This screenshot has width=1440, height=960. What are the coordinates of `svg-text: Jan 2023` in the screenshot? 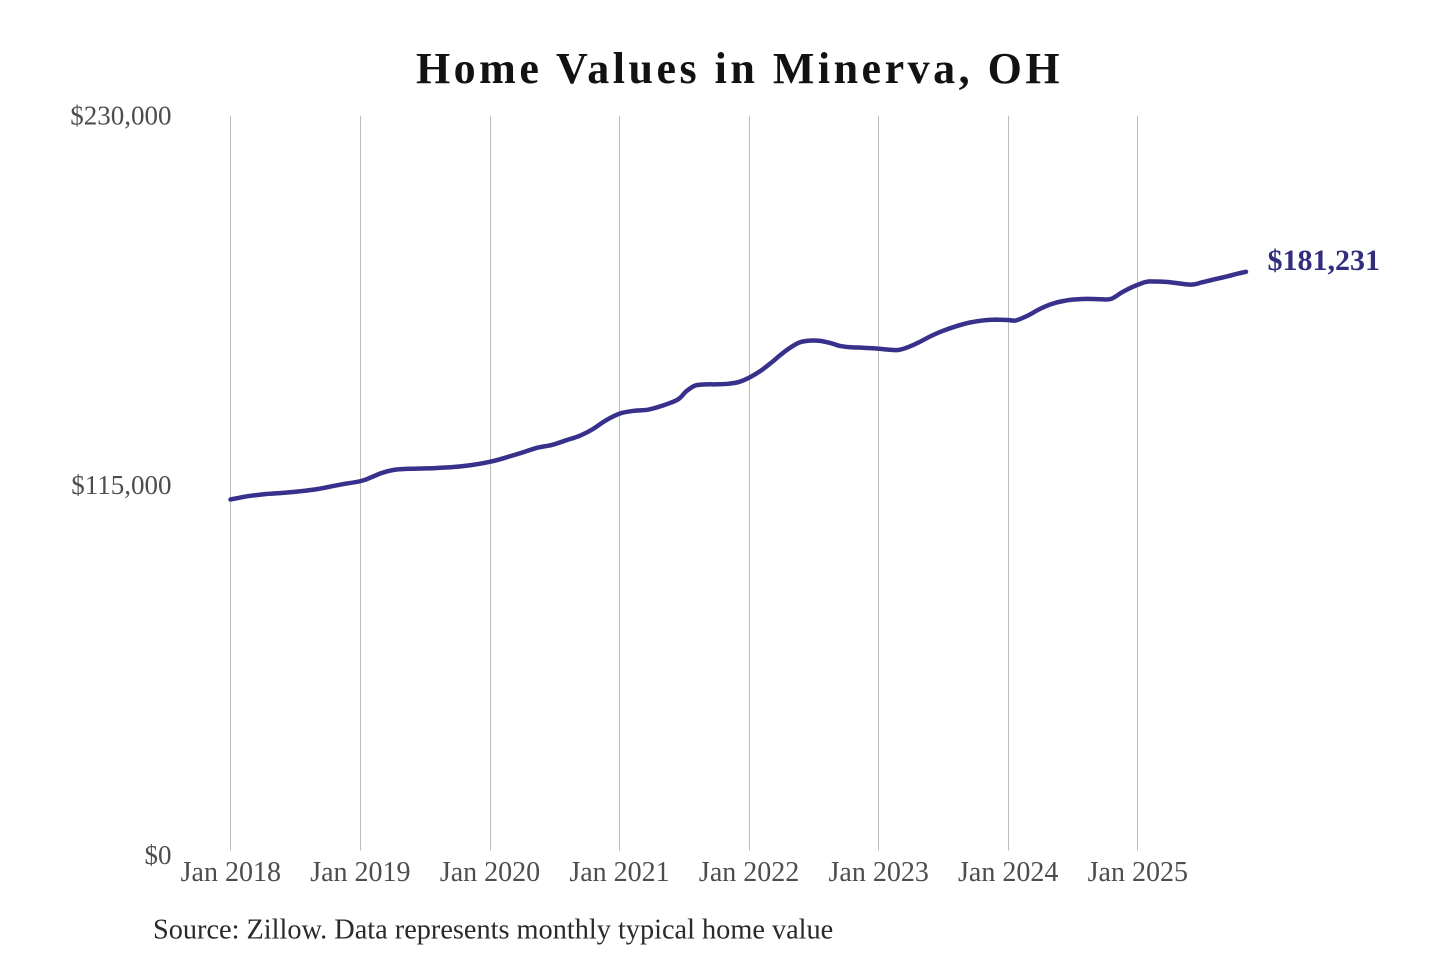 It's located at (879, 872).